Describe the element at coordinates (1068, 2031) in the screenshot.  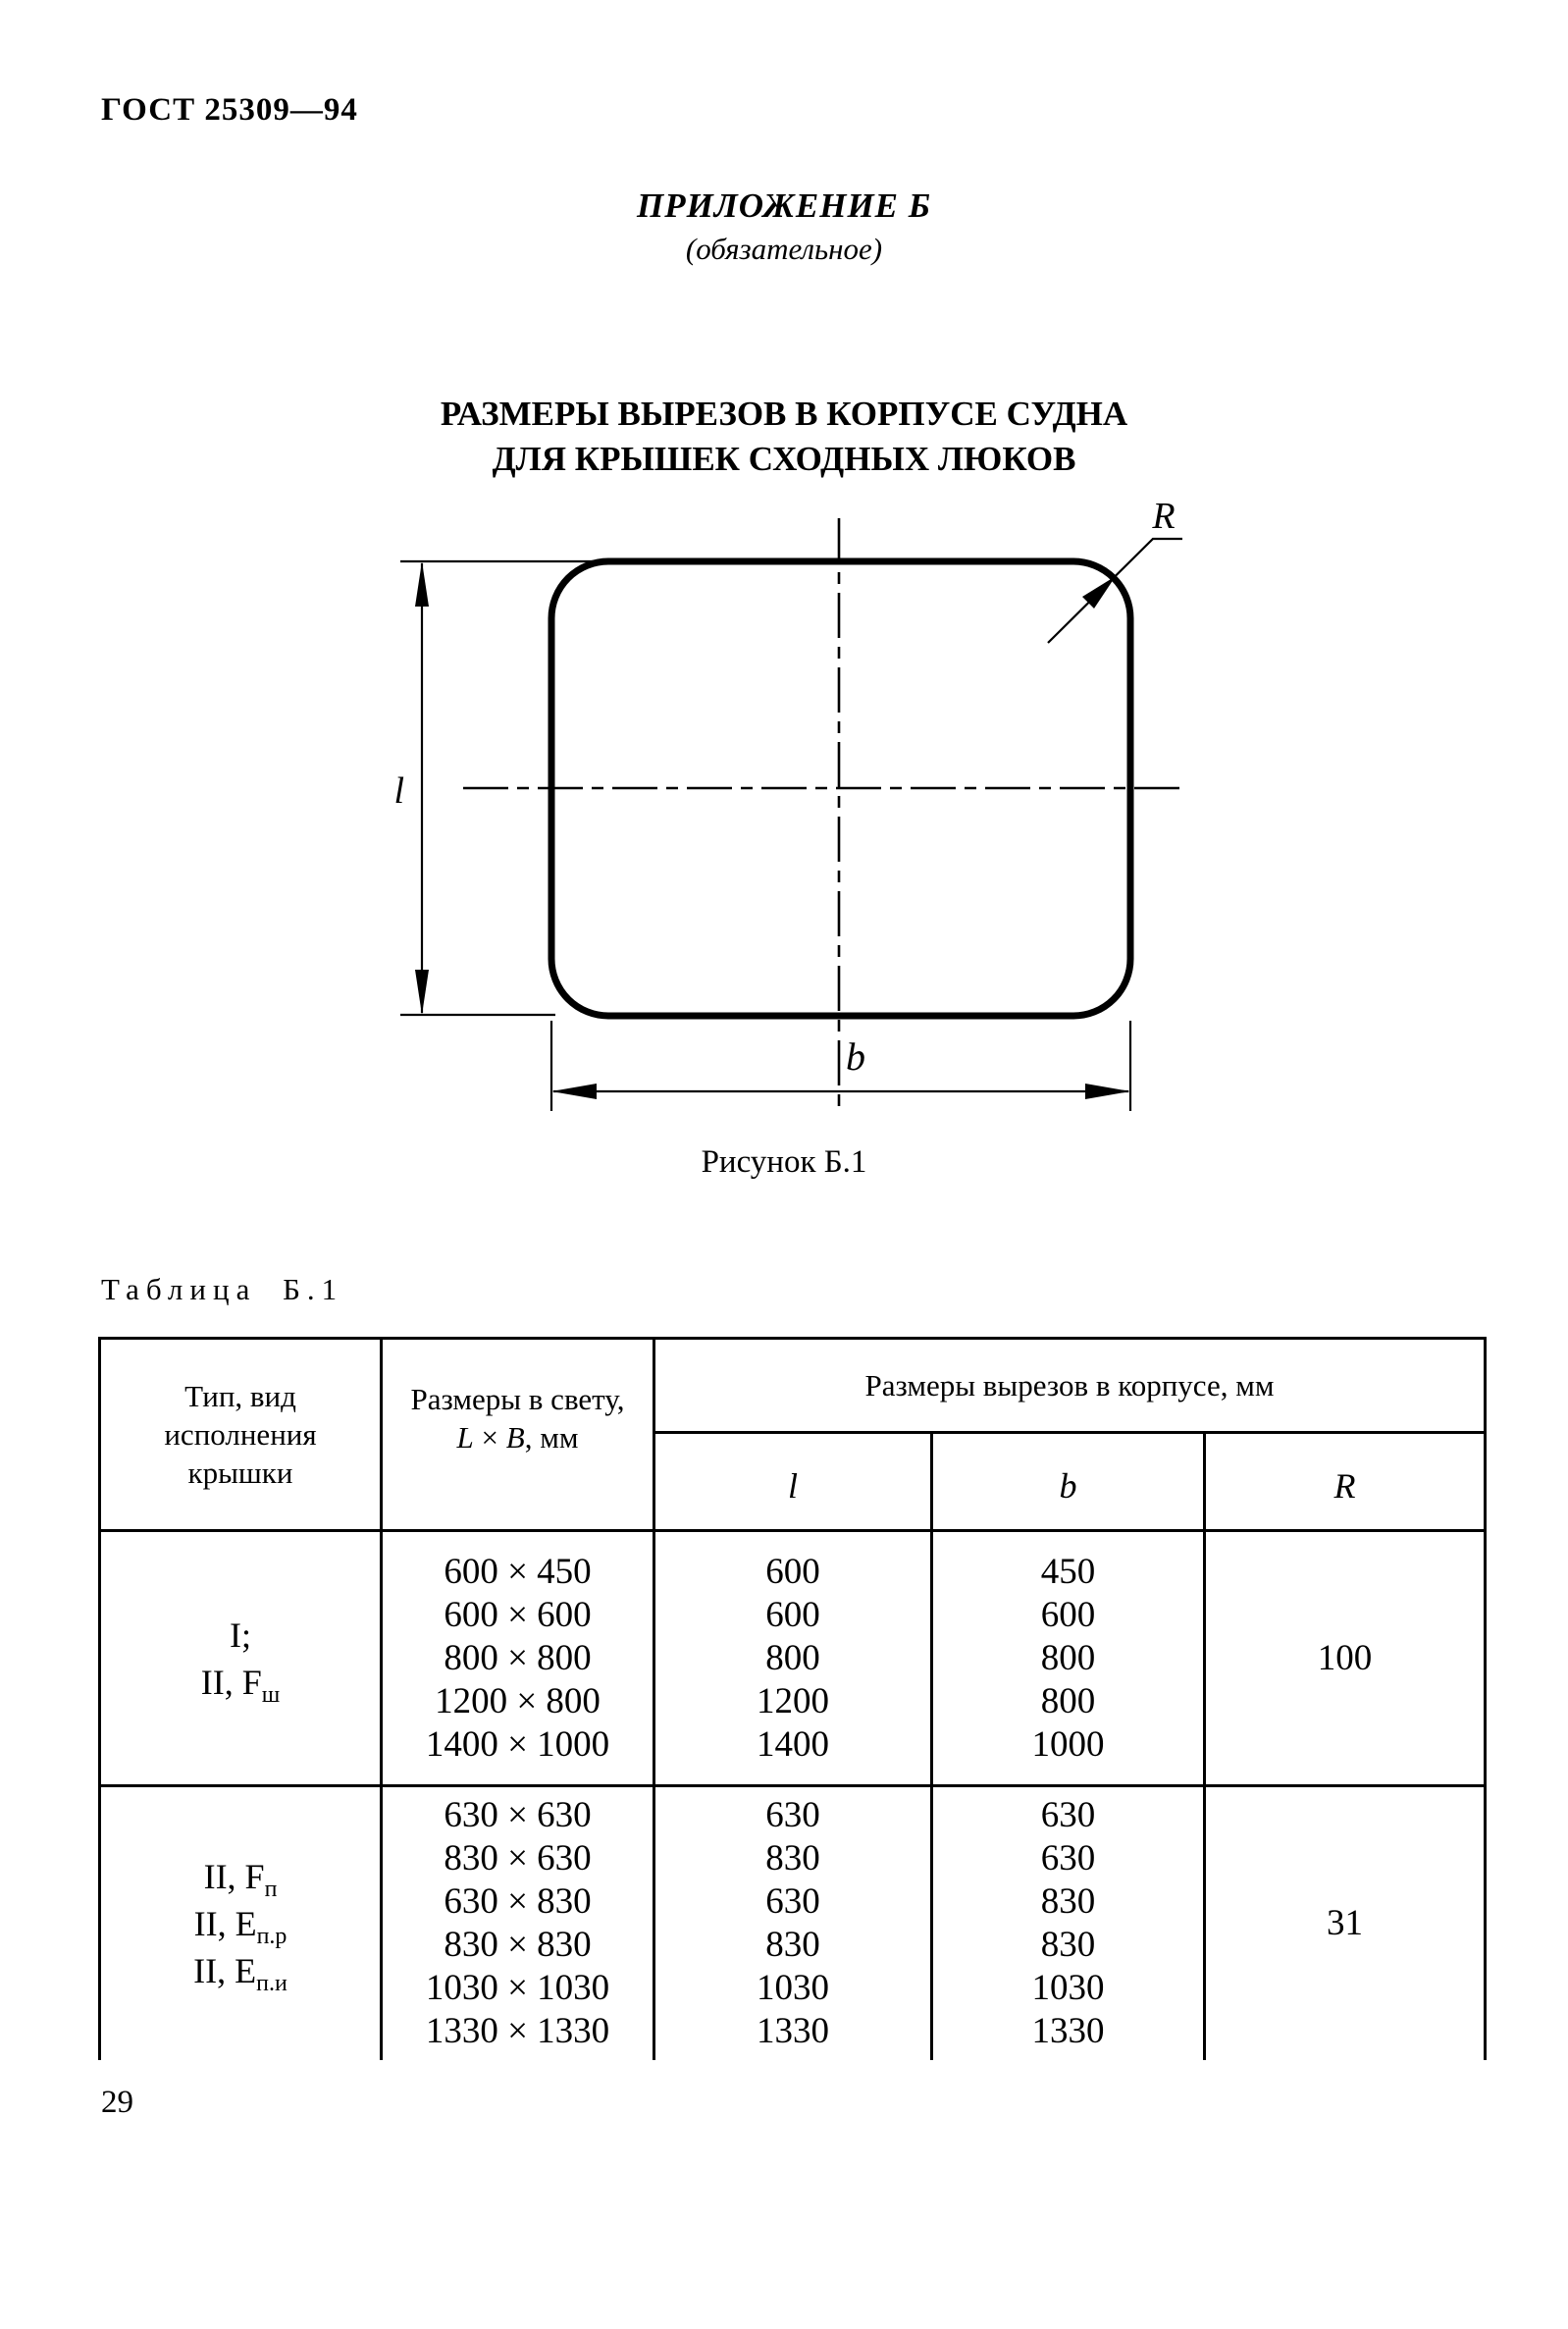
I see `b-value: 1330` at that location.